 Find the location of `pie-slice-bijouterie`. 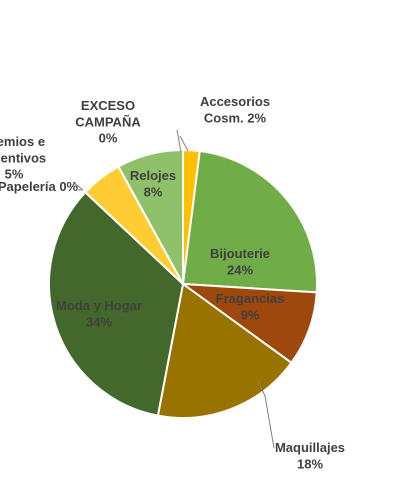

pie-slice-bijouterie is located at coordinates (249, 221).